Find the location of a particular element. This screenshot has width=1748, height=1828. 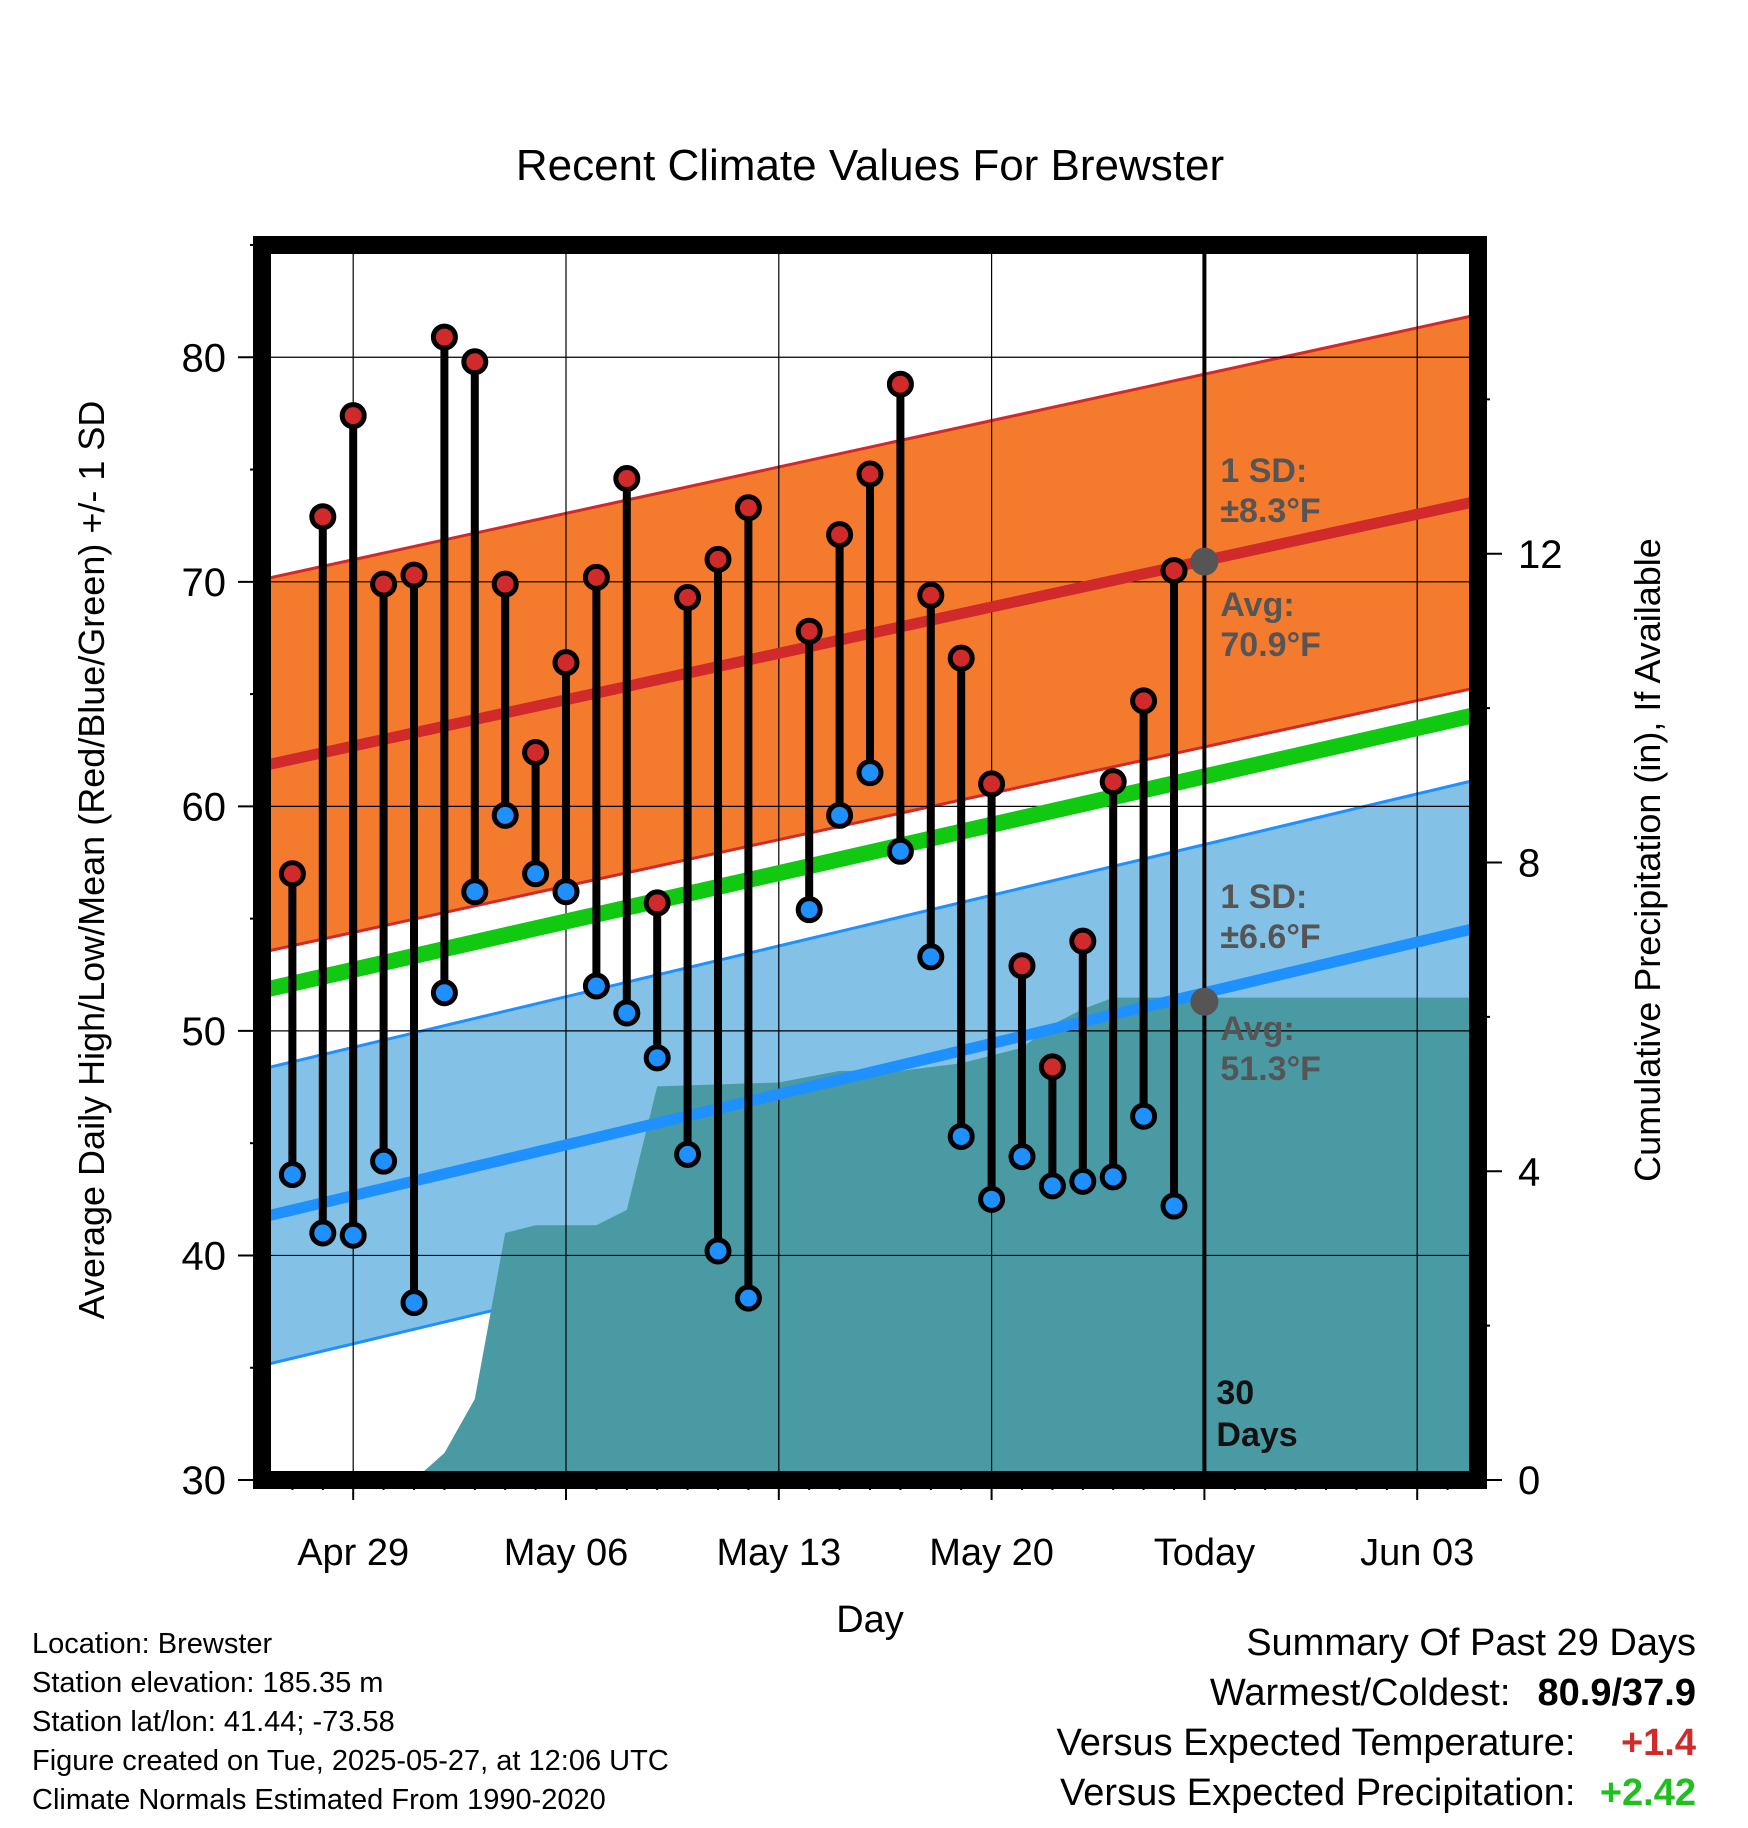

summary-warm-row: Warmest/Coldest: 80.9/37.9 is located at coordinates (1376, 1693).